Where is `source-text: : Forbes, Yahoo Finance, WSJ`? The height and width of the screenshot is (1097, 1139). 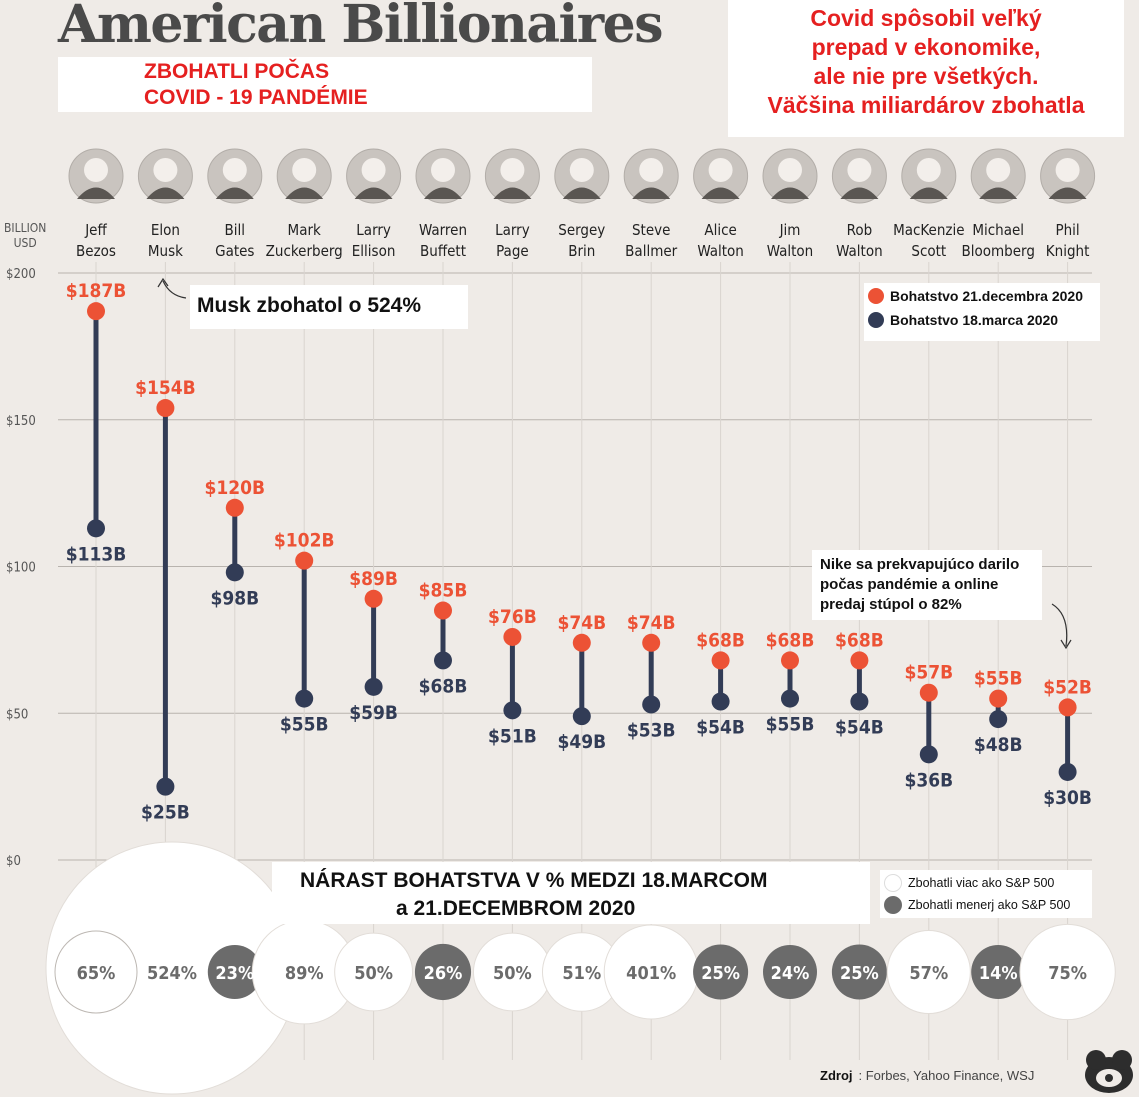
source-text: : Forbes, Yahoo Finance, WSJ is located at coordinates (946, 1075).